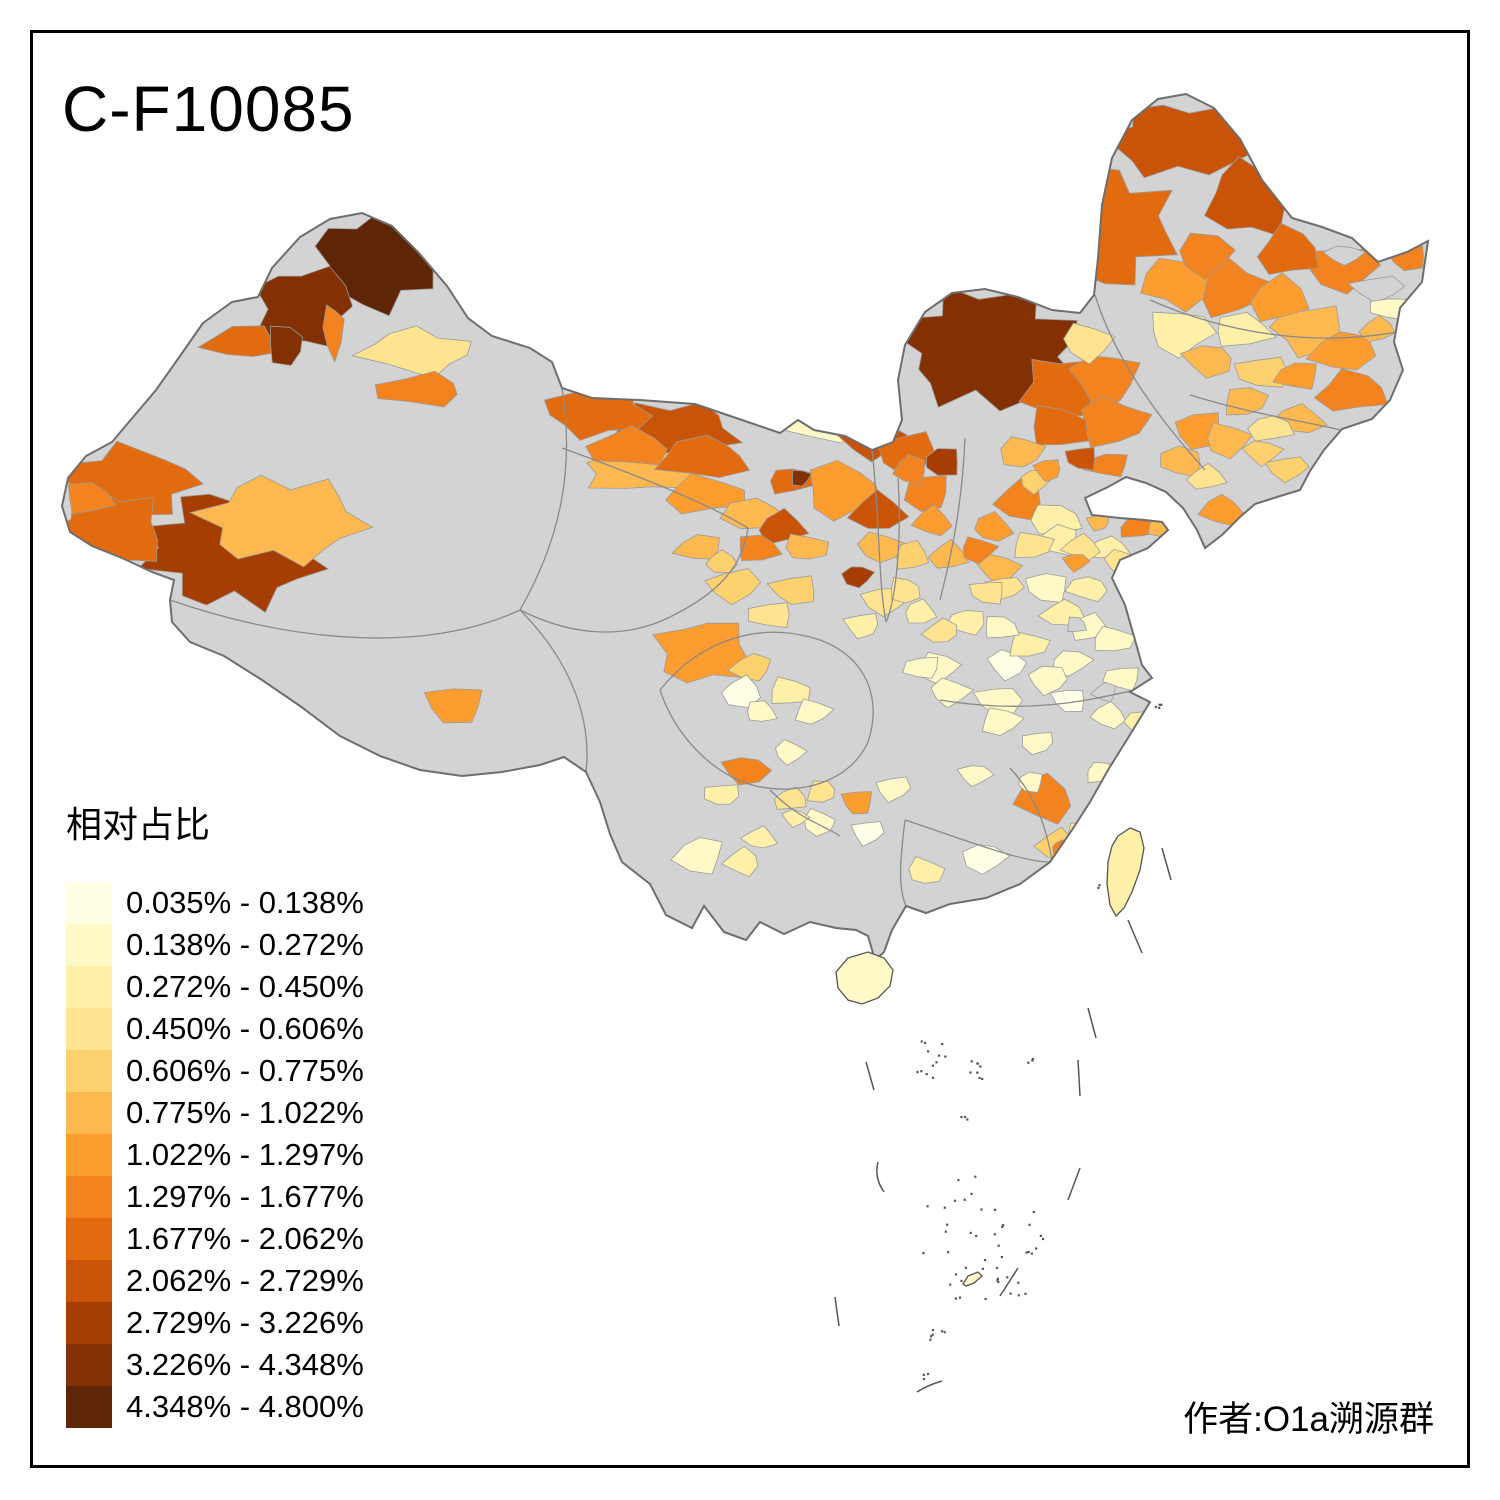 This screenshot has height=1500, width=1500. Describe the element at coordinates (215, 1407) in the screenshot. I see `legend-item: 4.348% - 4.800%` at that location.